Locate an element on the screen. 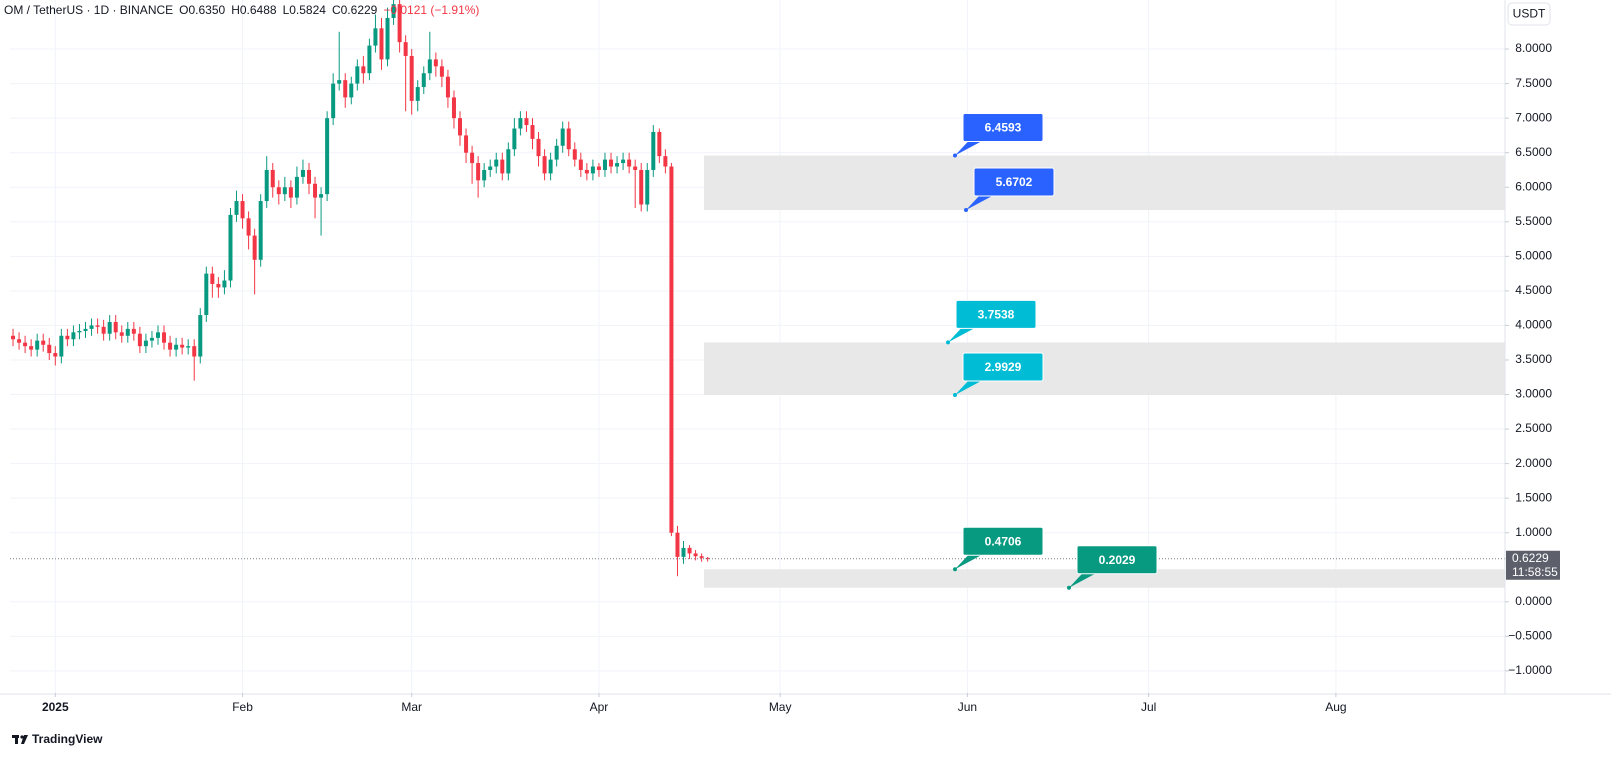 This screenshot has height=777, width=1611. y-tick-label: 2.0000 is located at coordinates (1533, 463).